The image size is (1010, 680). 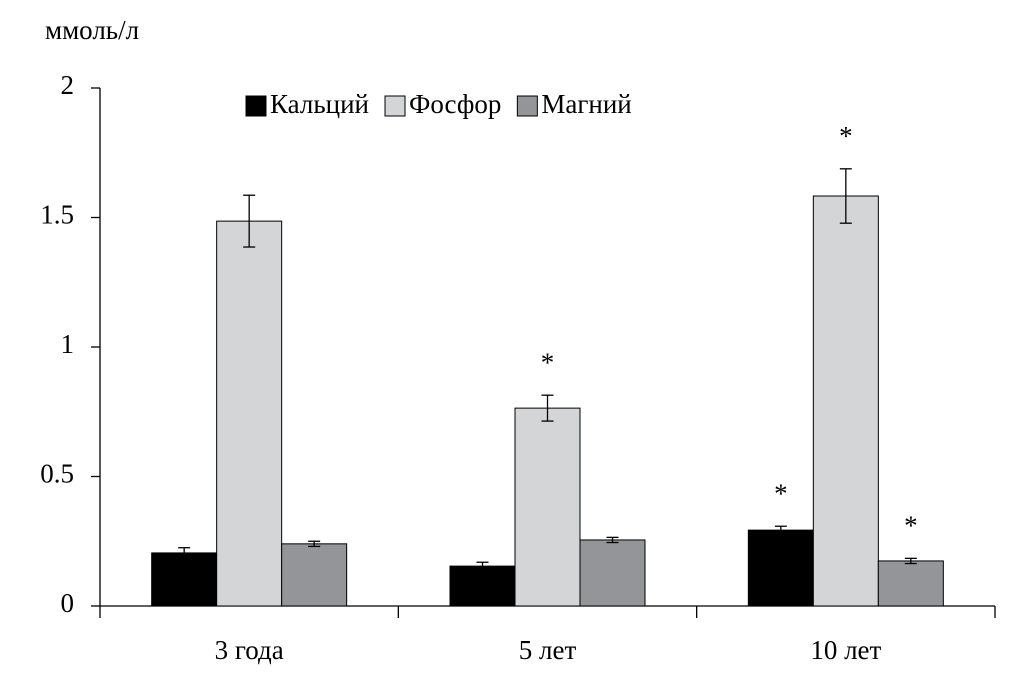 I want to click on y-tick-label: 1.5, so click(x=57, y=215).